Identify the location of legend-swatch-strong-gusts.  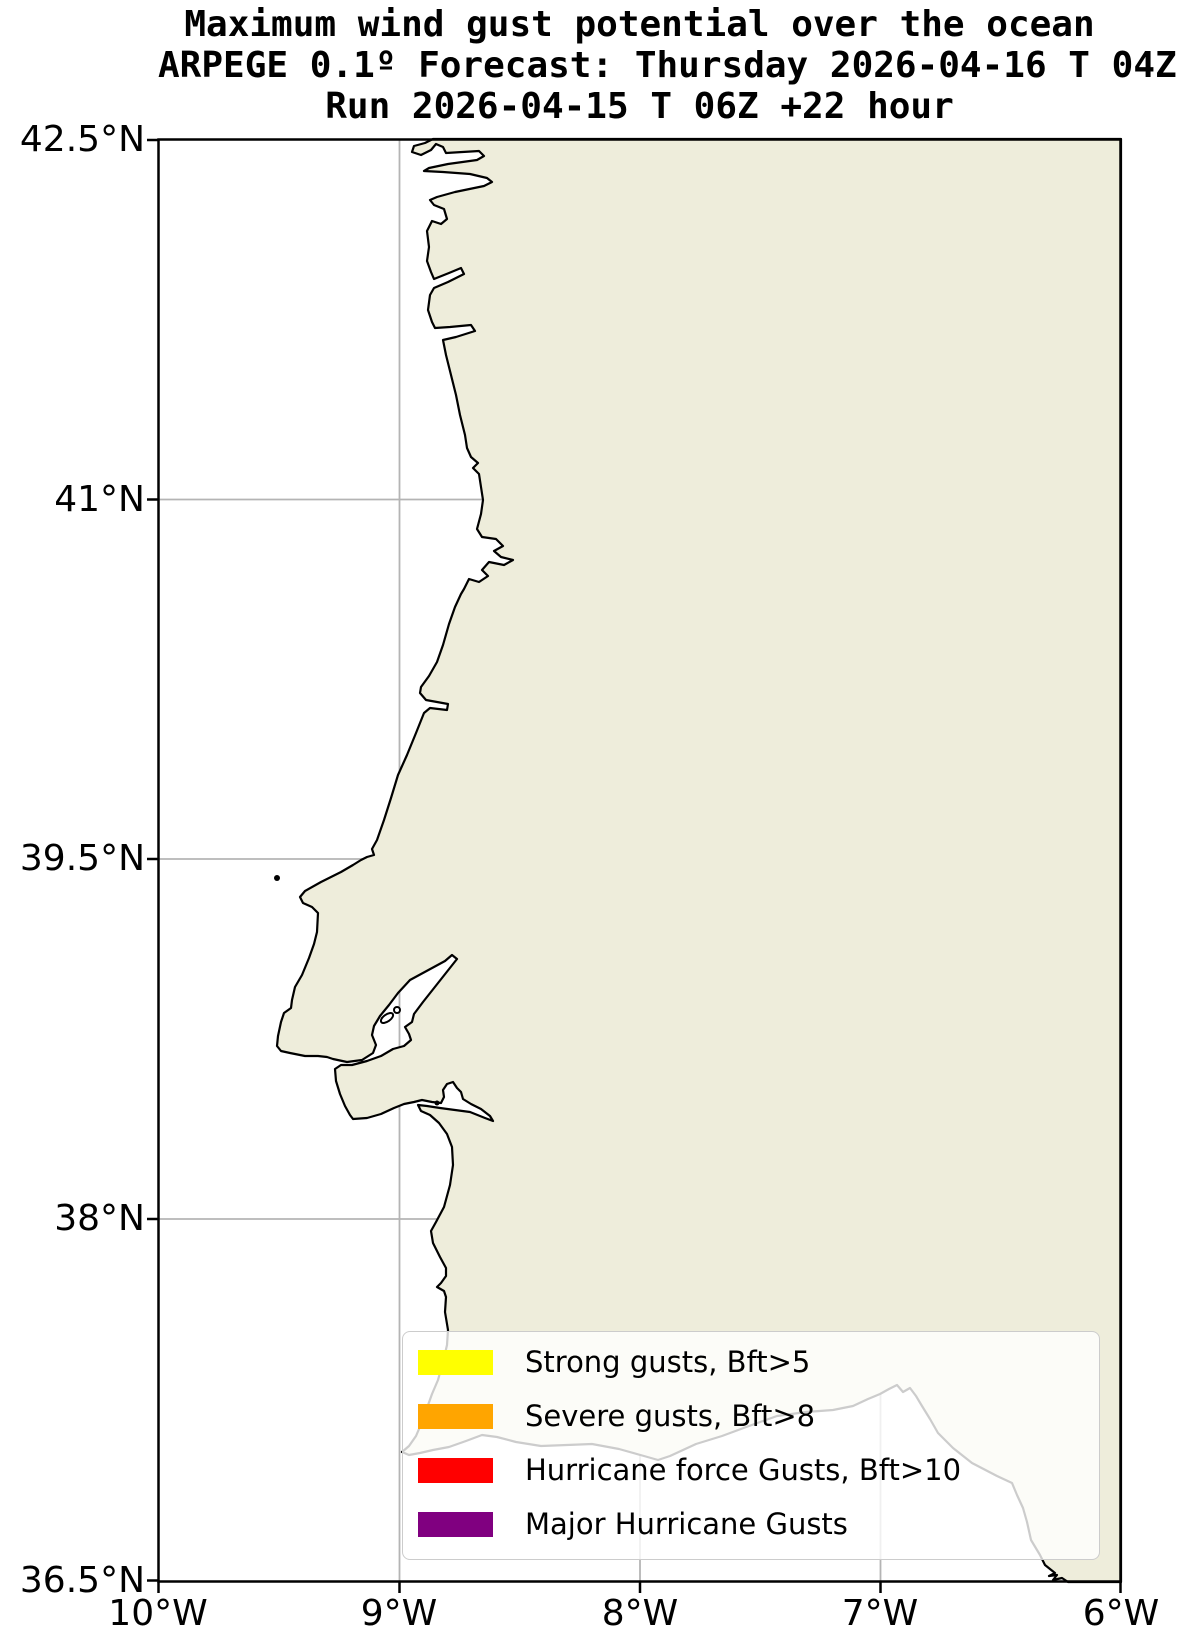
(455, 1362).